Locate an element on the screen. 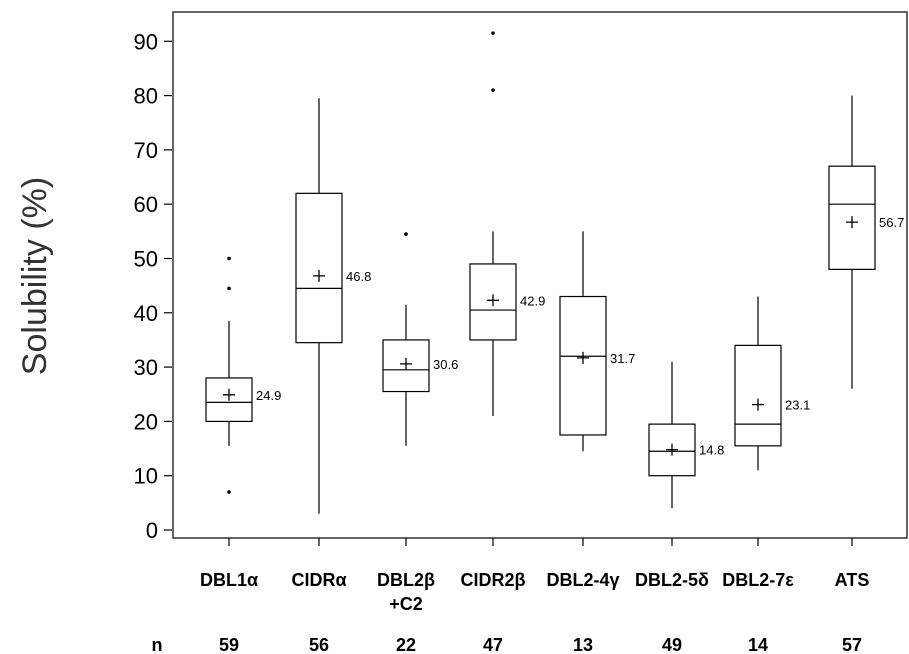 The width and height of the screenshot is (909, 654). mean-label: 31.7 is located at coordinates (622, 358).